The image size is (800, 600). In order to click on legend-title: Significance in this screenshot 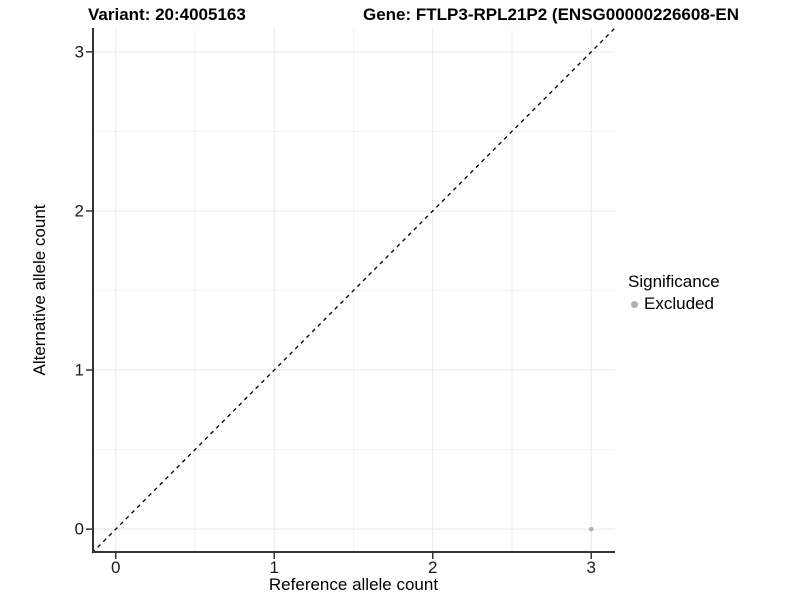, I will do `click(674, 281)`.